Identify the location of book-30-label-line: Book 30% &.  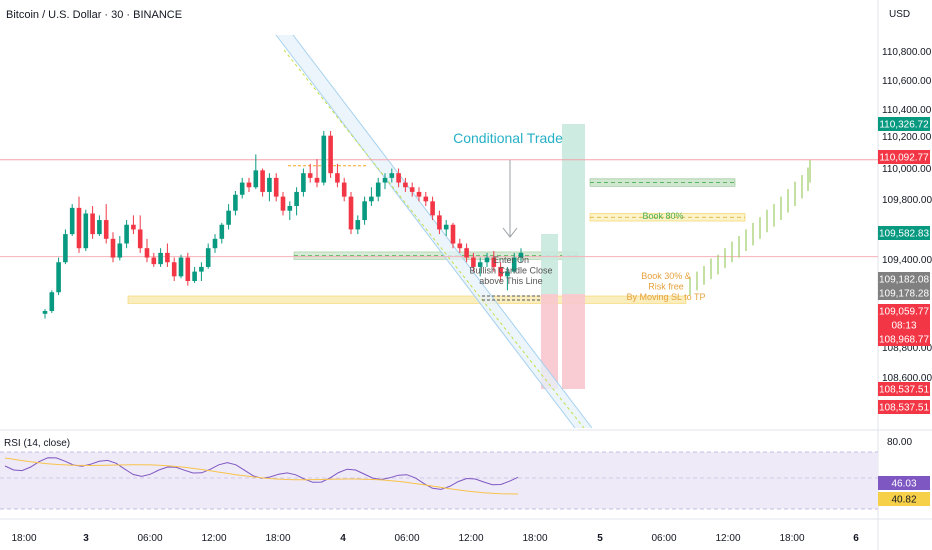
(666, 276).